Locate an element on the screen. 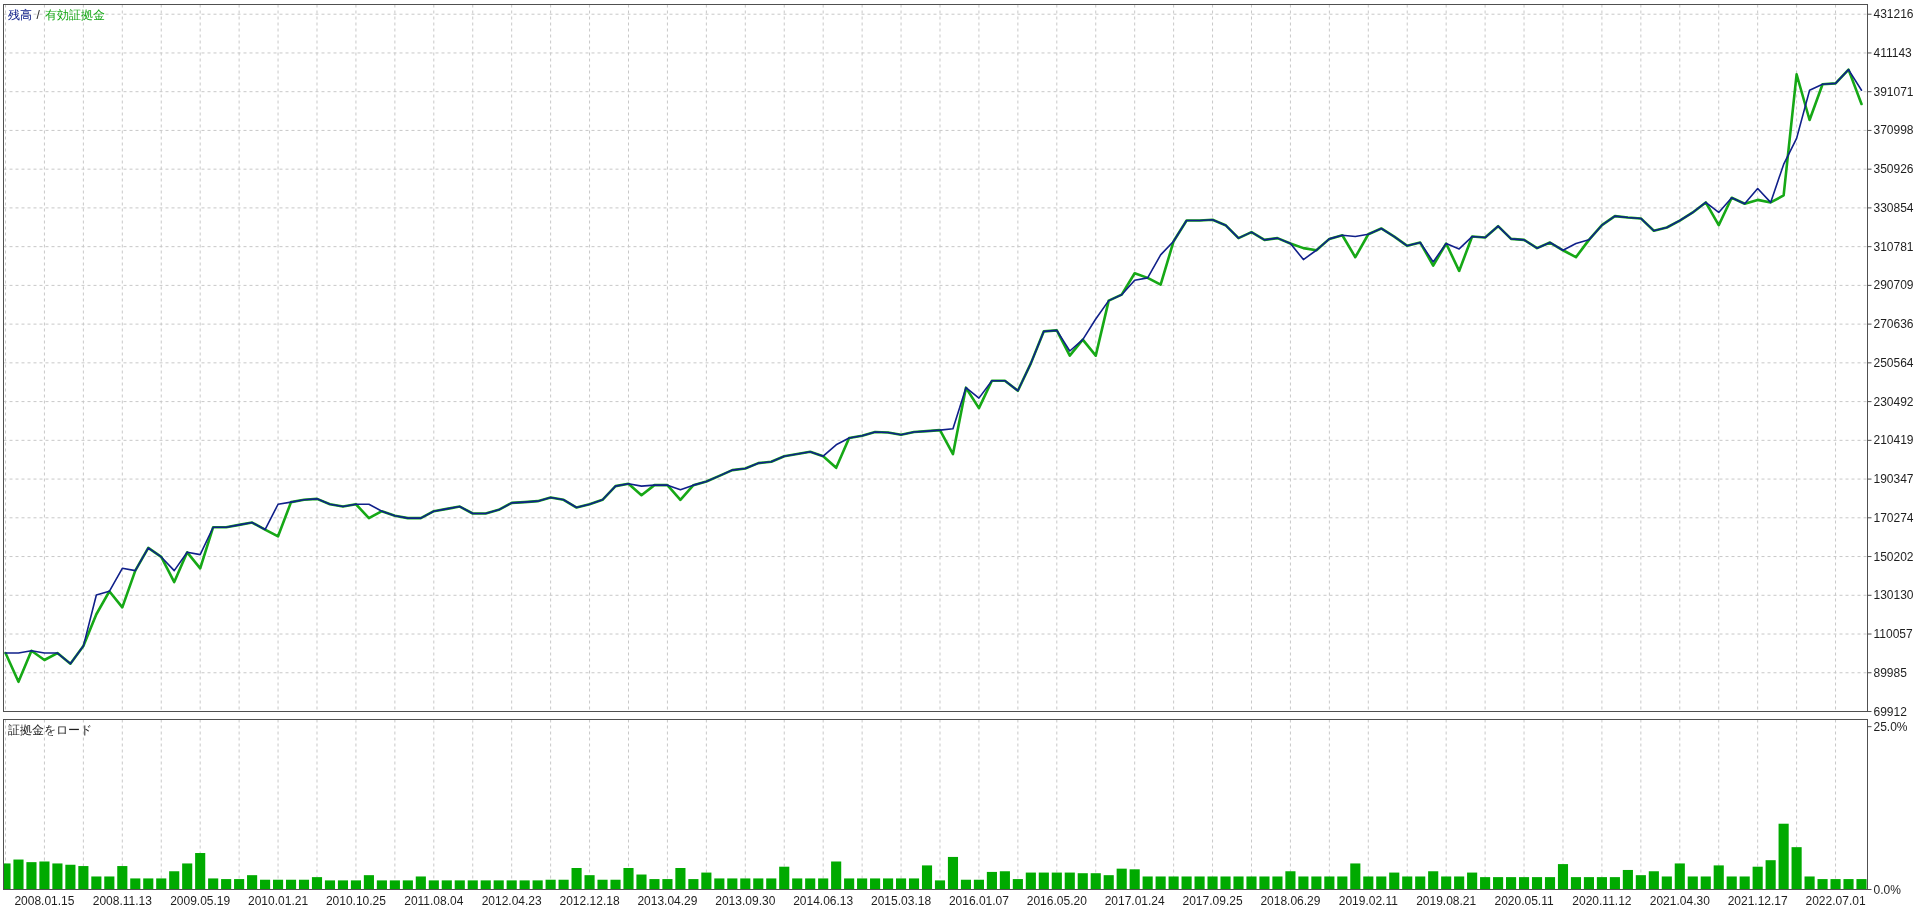  x-tick-label: 2013.04.29 is located at coordinates (667, 900).